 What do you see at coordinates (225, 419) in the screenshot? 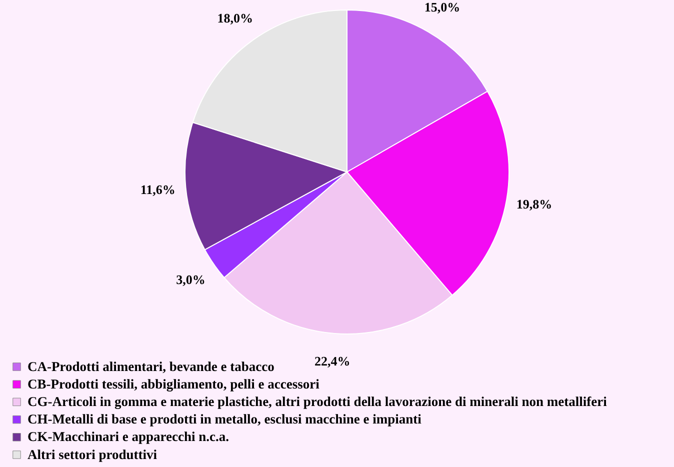
I see `legend-label: CH-Metalli di base e prodotti in metallo, esclusi macchine e impianti` at bounding box center [225, 419].